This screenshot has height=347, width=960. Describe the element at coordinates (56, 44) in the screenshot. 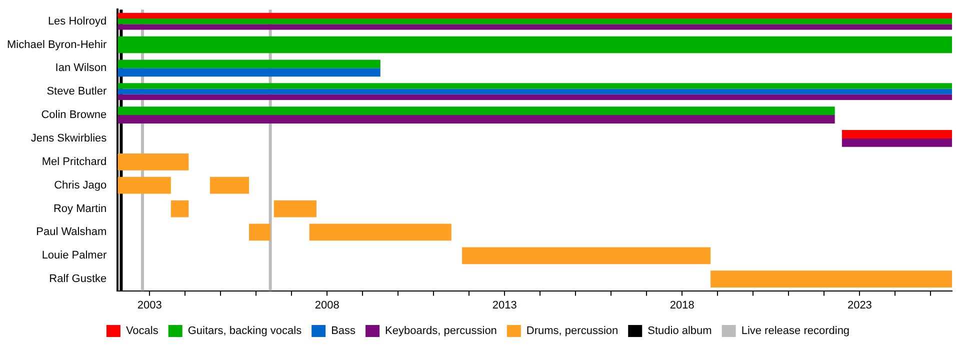

I see `y-tick-label: Michael Byron-Hehir` at that location.